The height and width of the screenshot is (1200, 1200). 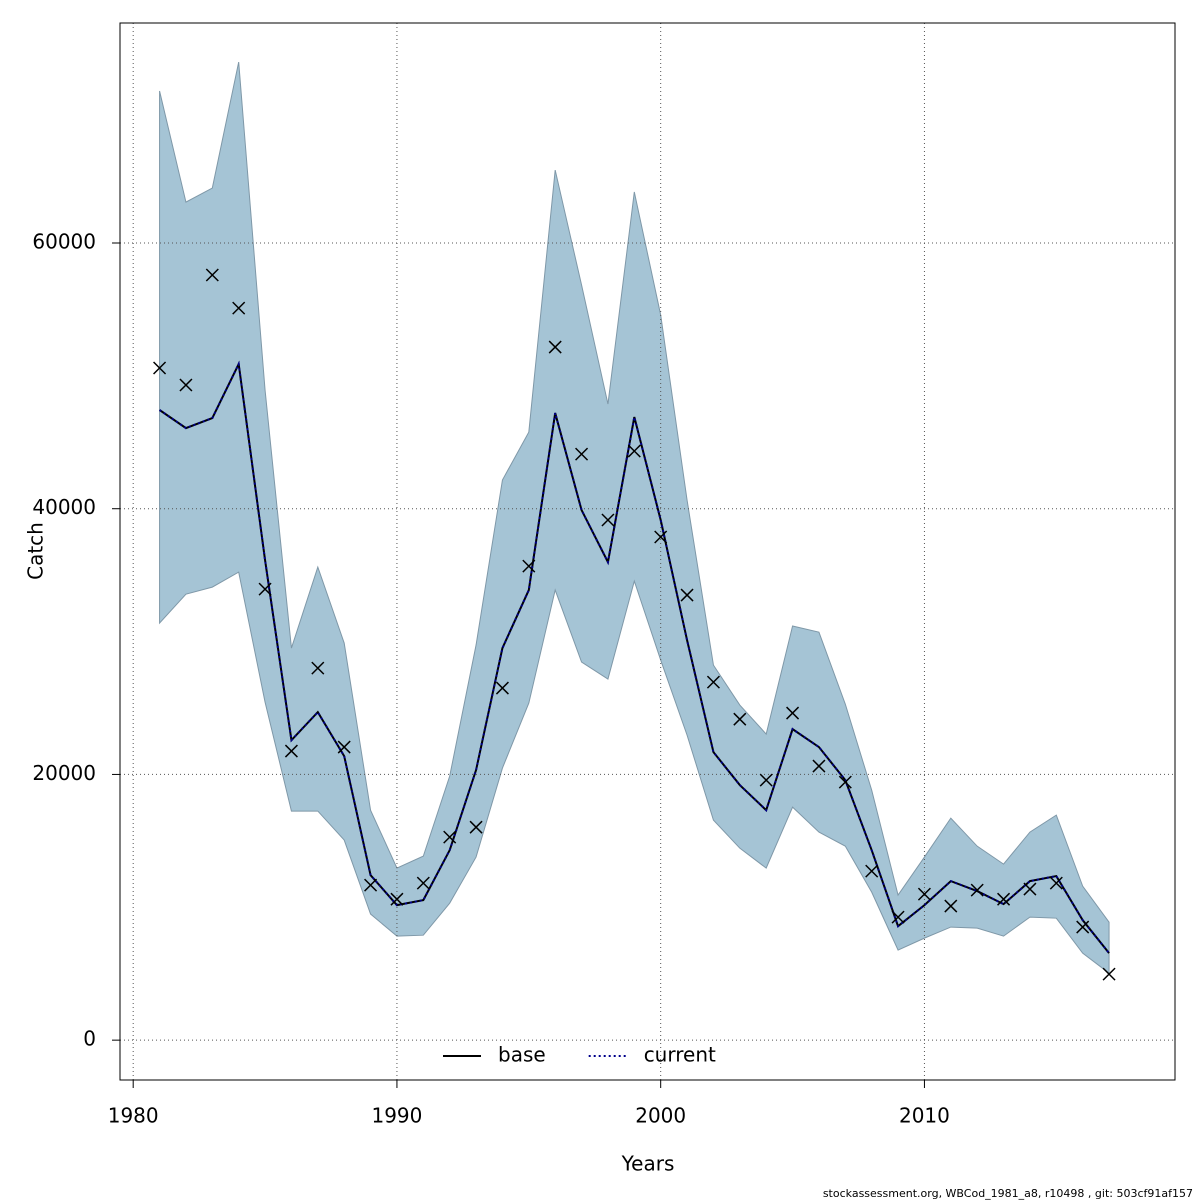 I want to click on y-tick-label: 60000, so click(x=64, y=242).